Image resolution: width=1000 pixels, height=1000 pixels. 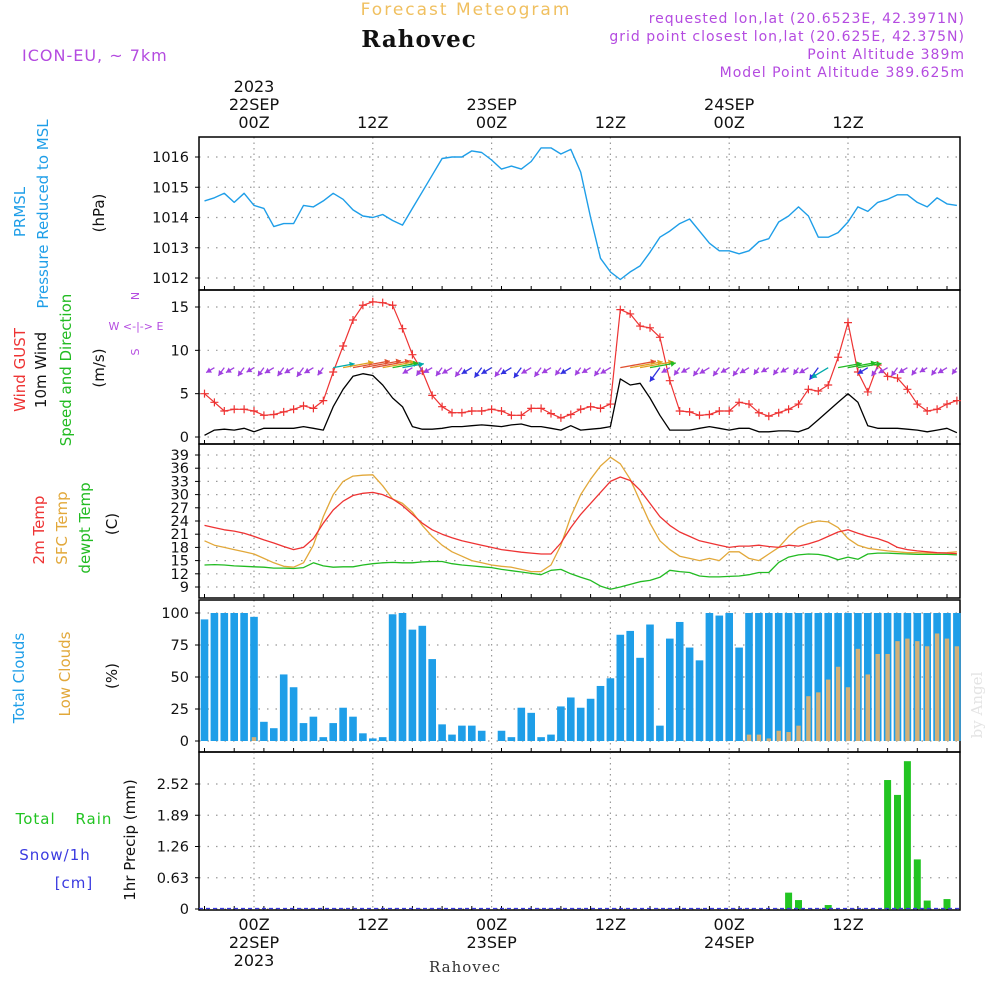 I want to click on y-tick-label: 12, so click(x=180, y=575).